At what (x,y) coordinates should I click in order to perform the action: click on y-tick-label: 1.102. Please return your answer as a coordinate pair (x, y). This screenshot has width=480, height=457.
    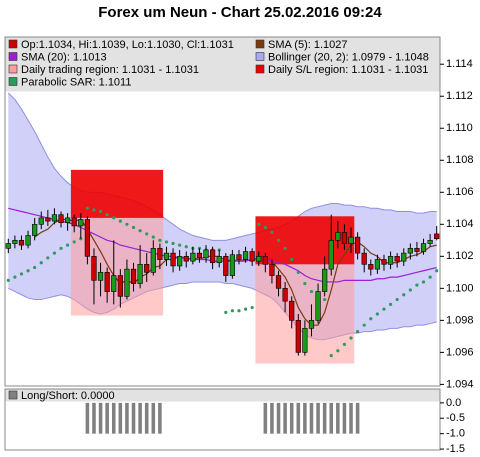
    Looking at the image, I should click on (460, 256).